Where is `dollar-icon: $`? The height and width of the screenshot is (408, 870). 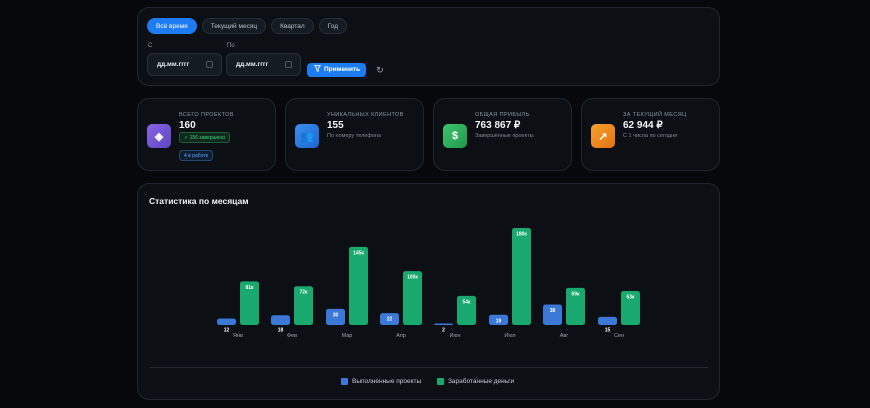
dollar-icon: $ is located at coordinates (455, 136).